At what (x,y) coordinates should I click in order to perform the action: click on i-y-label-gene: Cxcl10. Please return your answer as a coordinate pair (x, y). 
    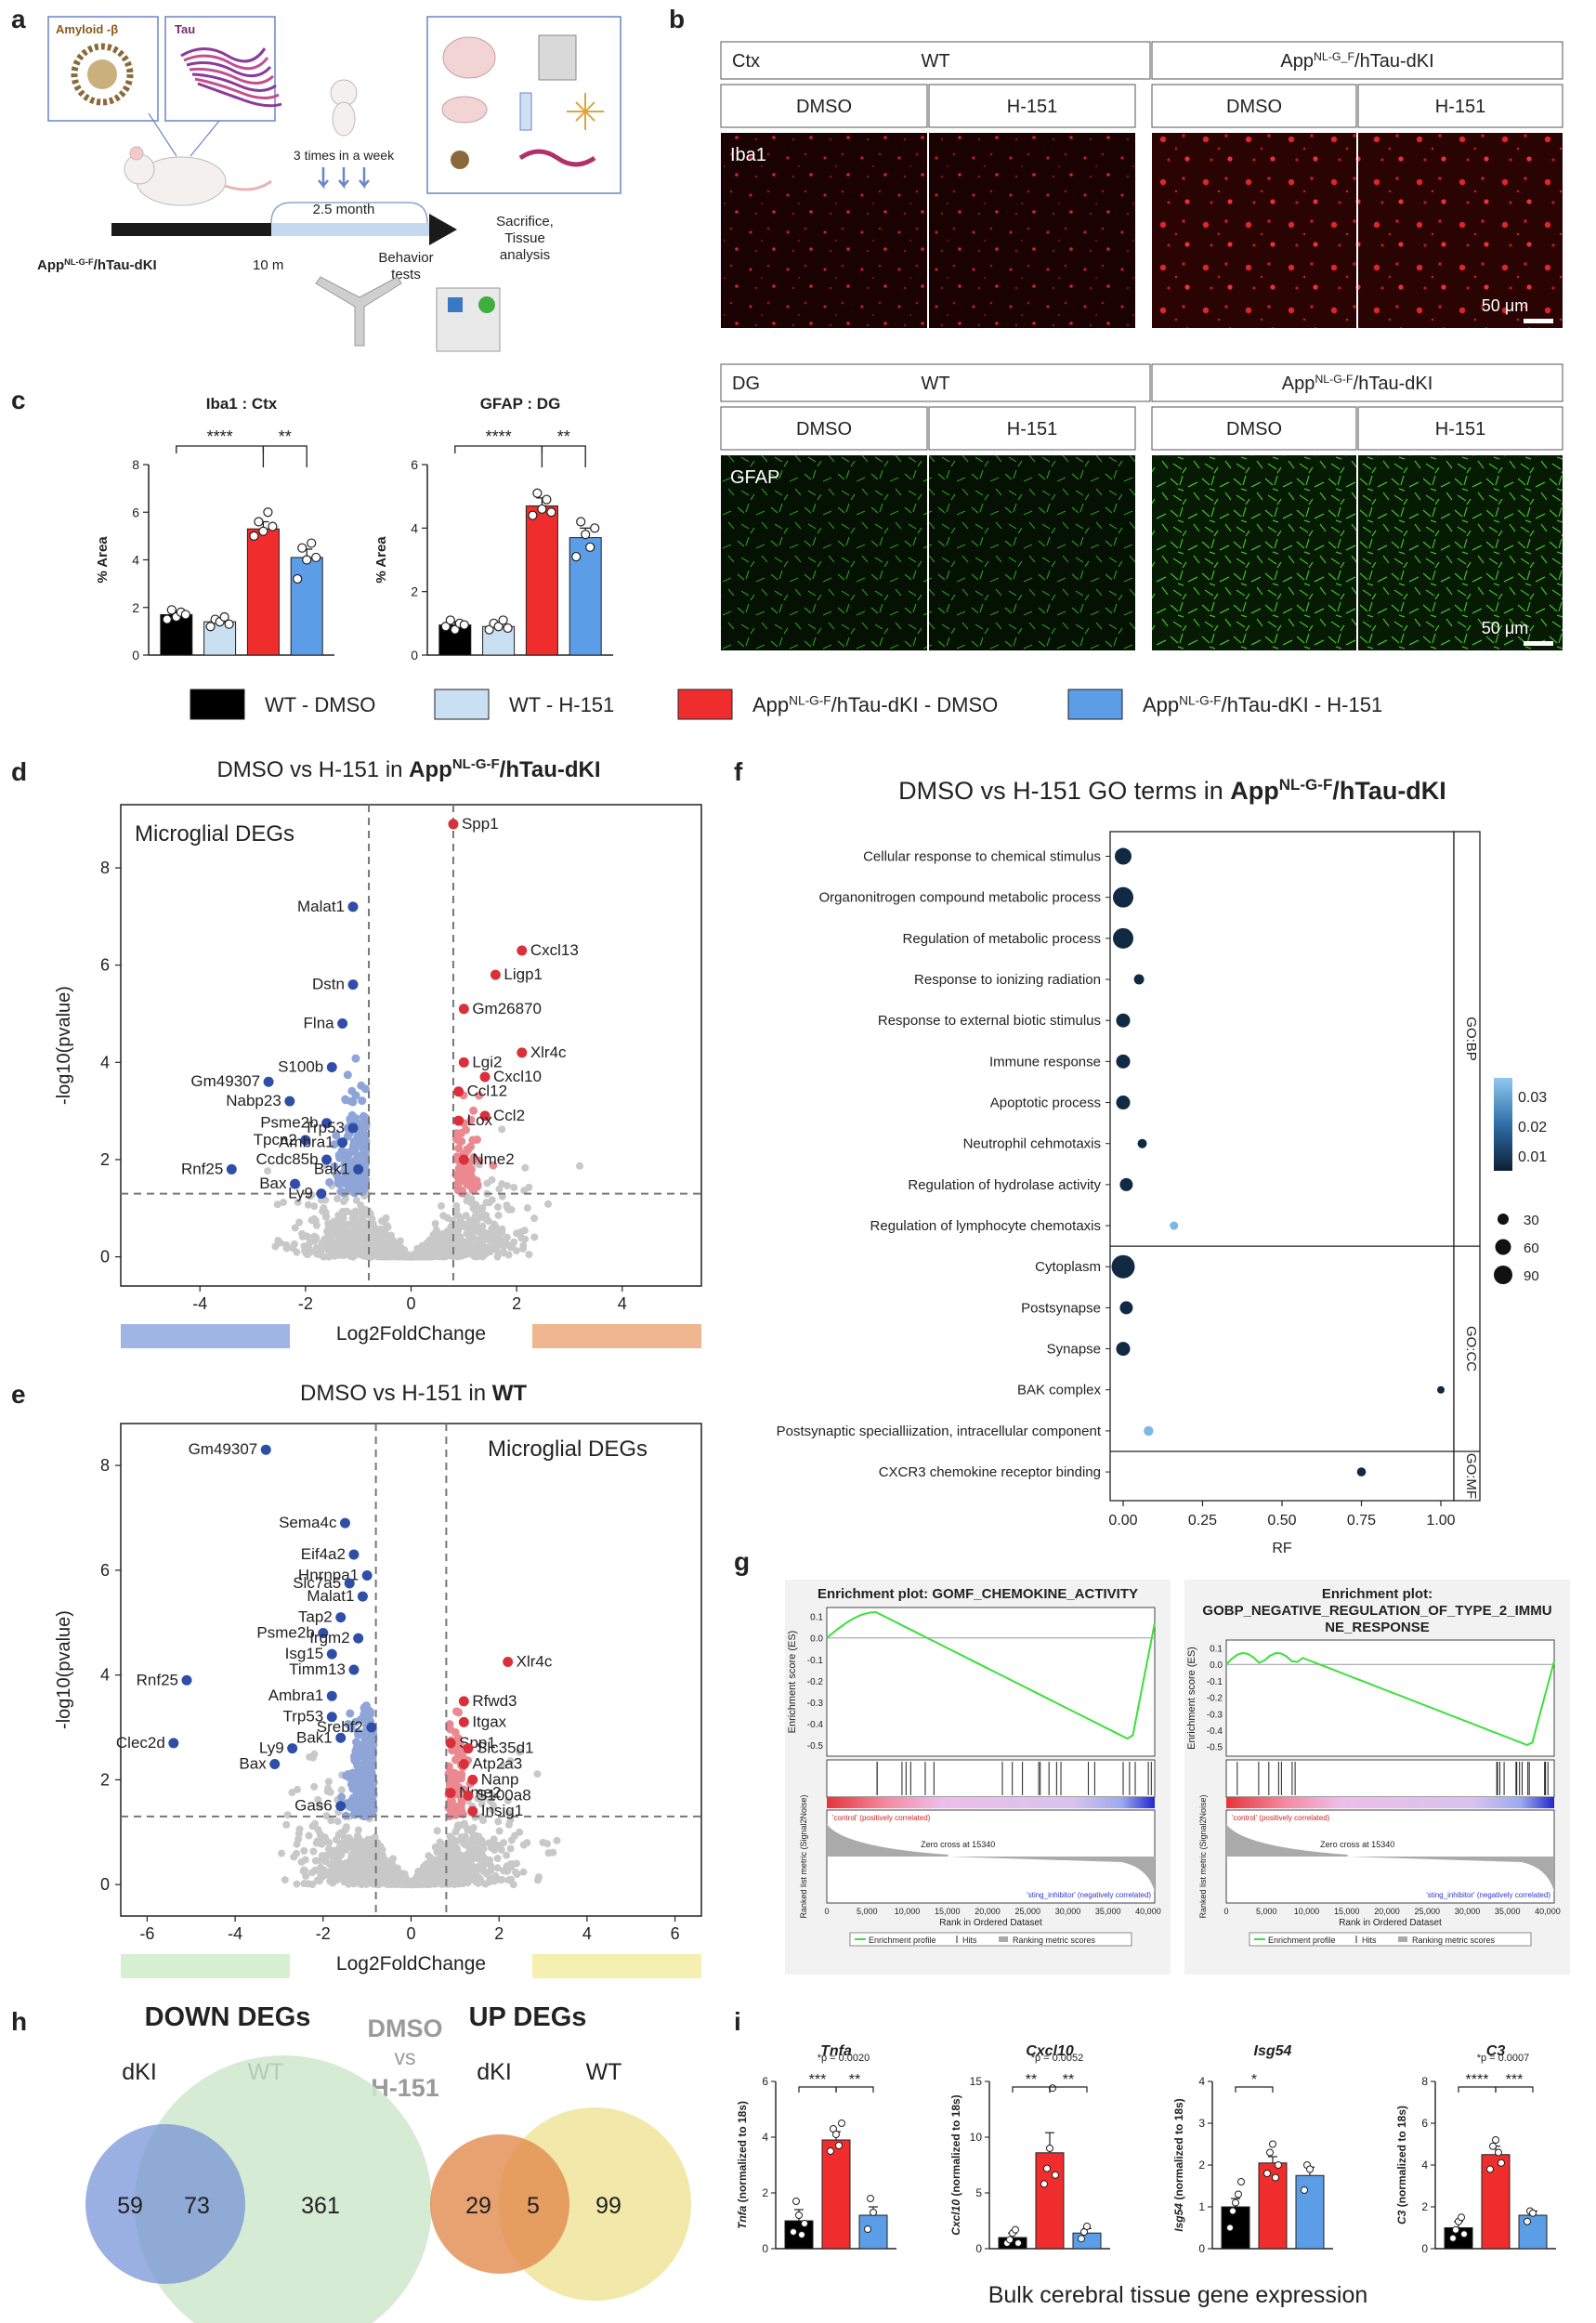
    Looking at the image, I should click on (956, 2216).